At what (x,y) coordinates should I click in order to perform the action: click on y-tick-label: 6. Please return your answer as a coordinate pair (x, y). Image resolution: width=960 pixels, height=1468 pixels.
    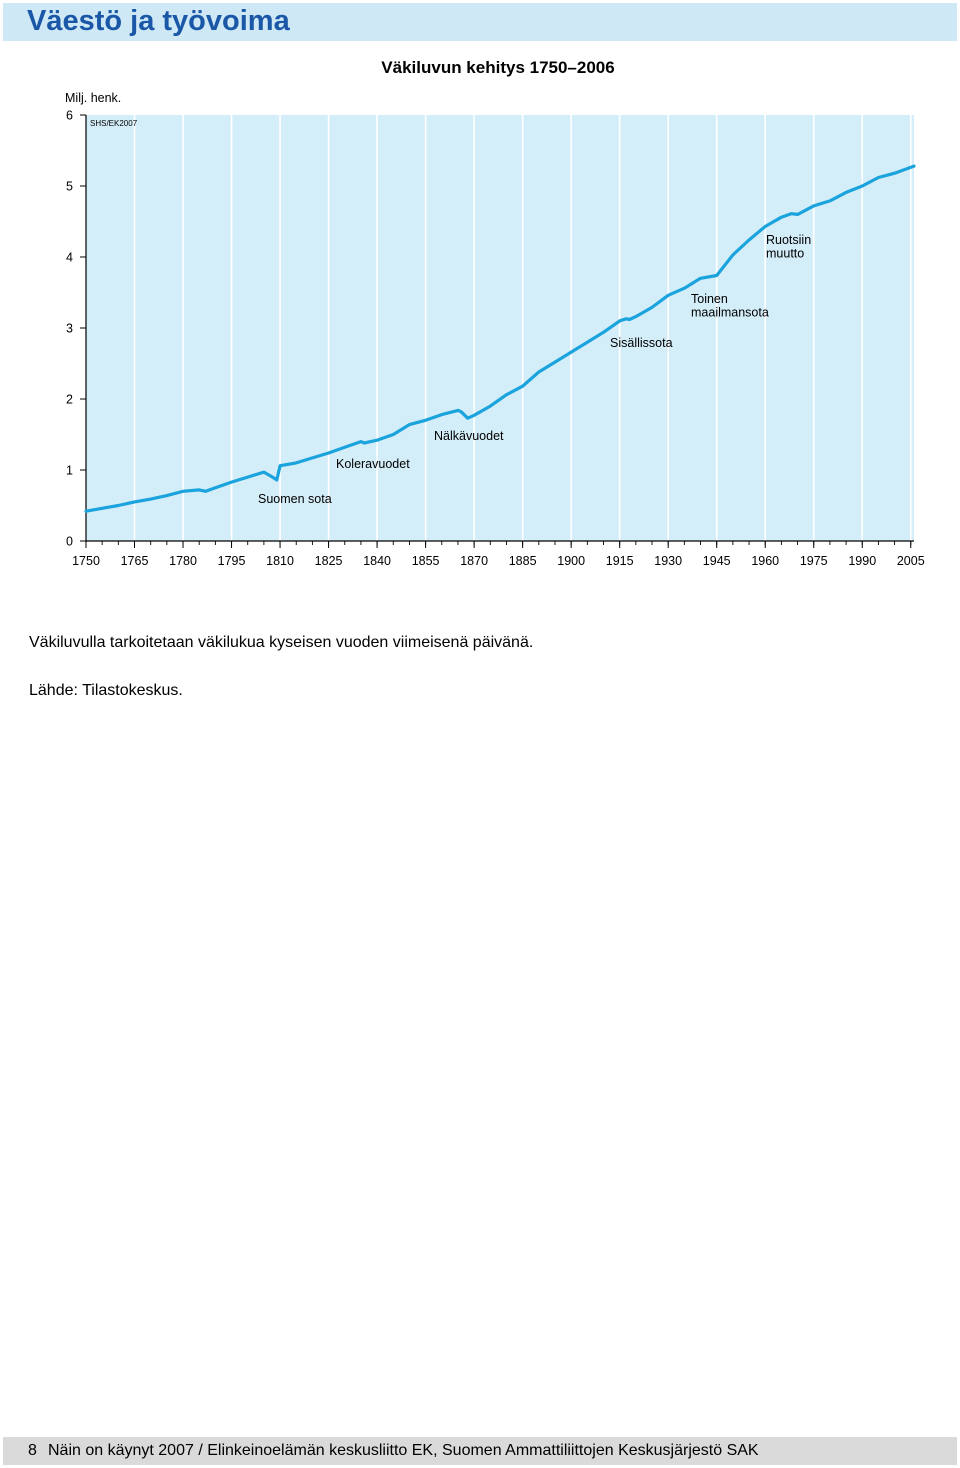
    Looking at the image, I should click on (69, 116).